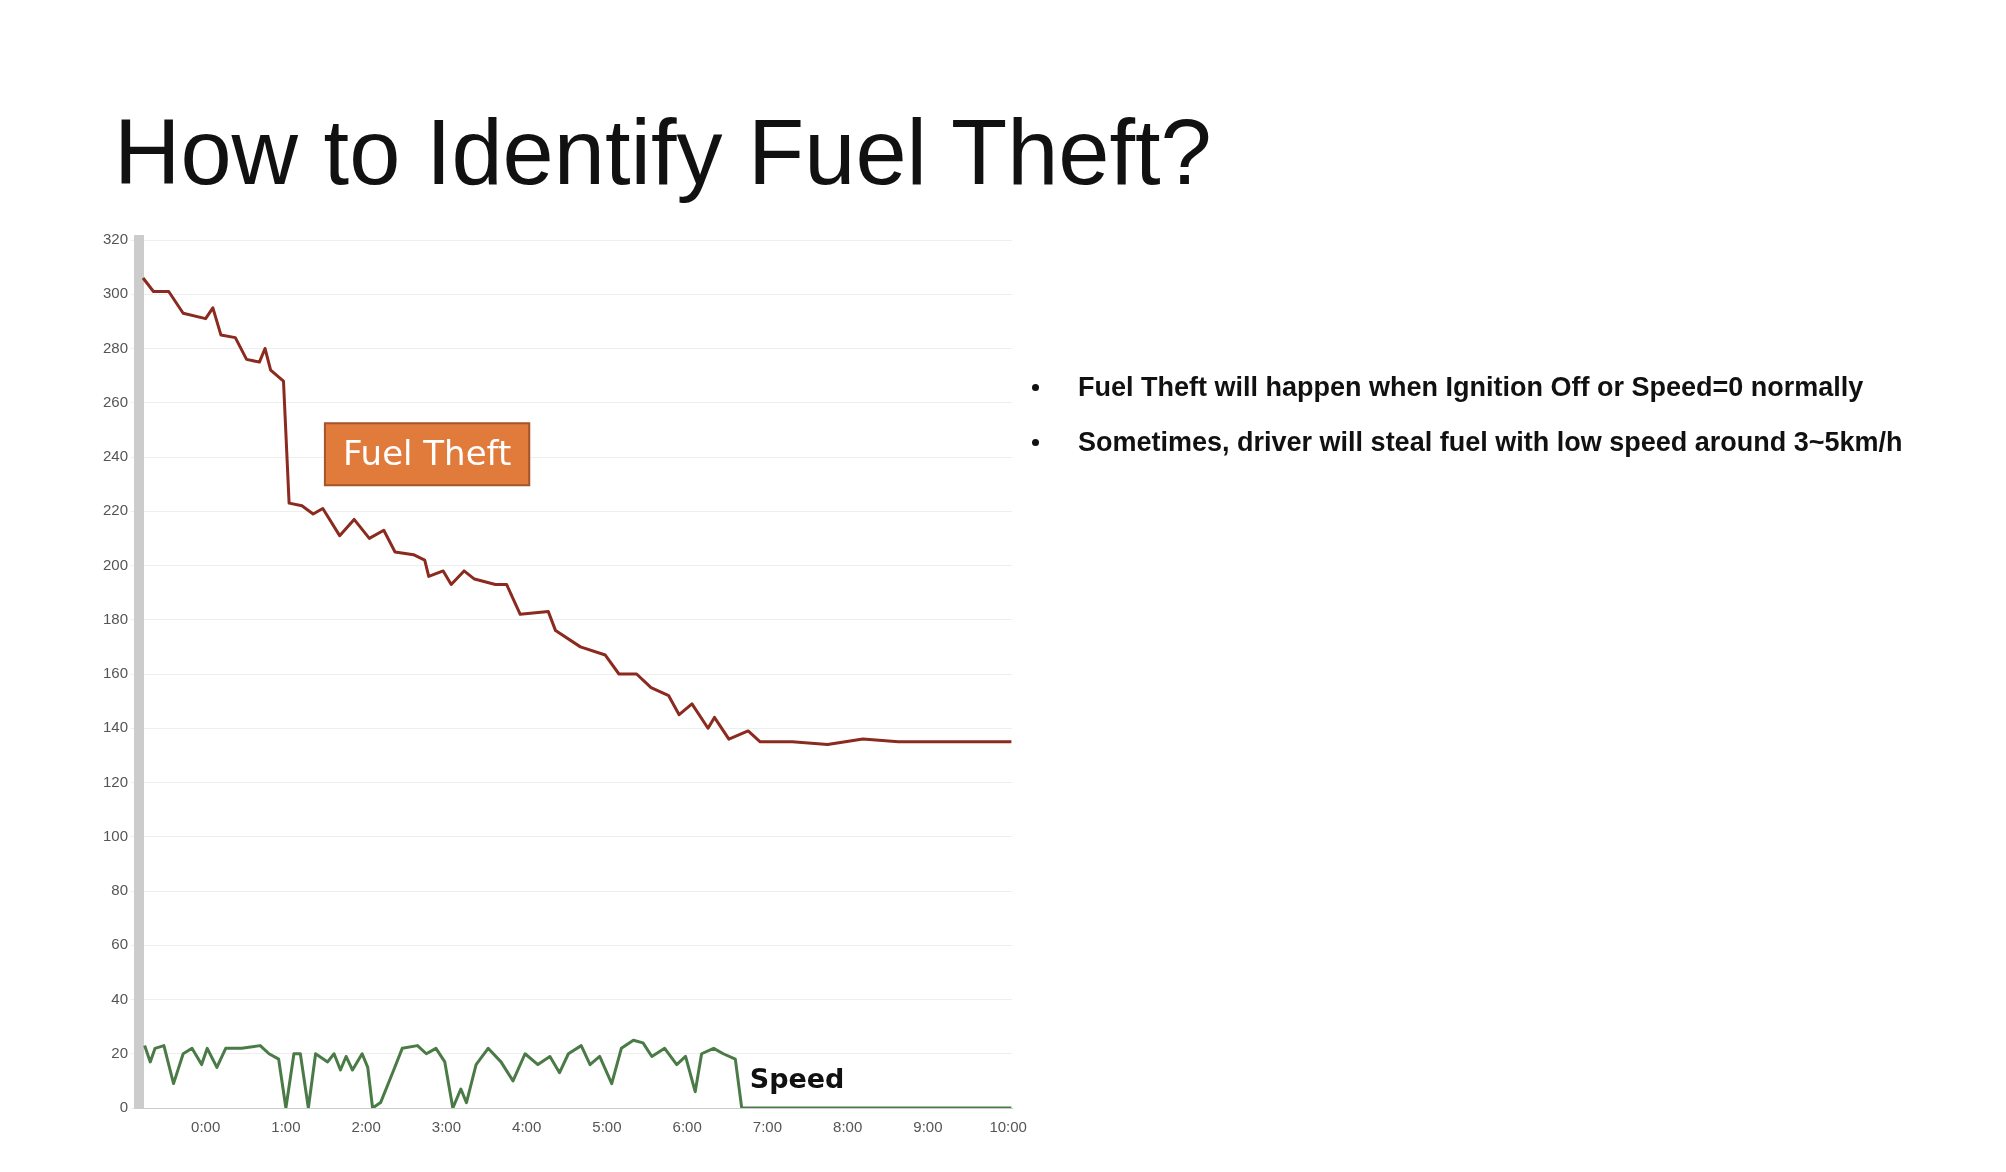  Describe the element at coordinates (120, 998) in the screenshot. I see `y-tick-label: 40` at that location.